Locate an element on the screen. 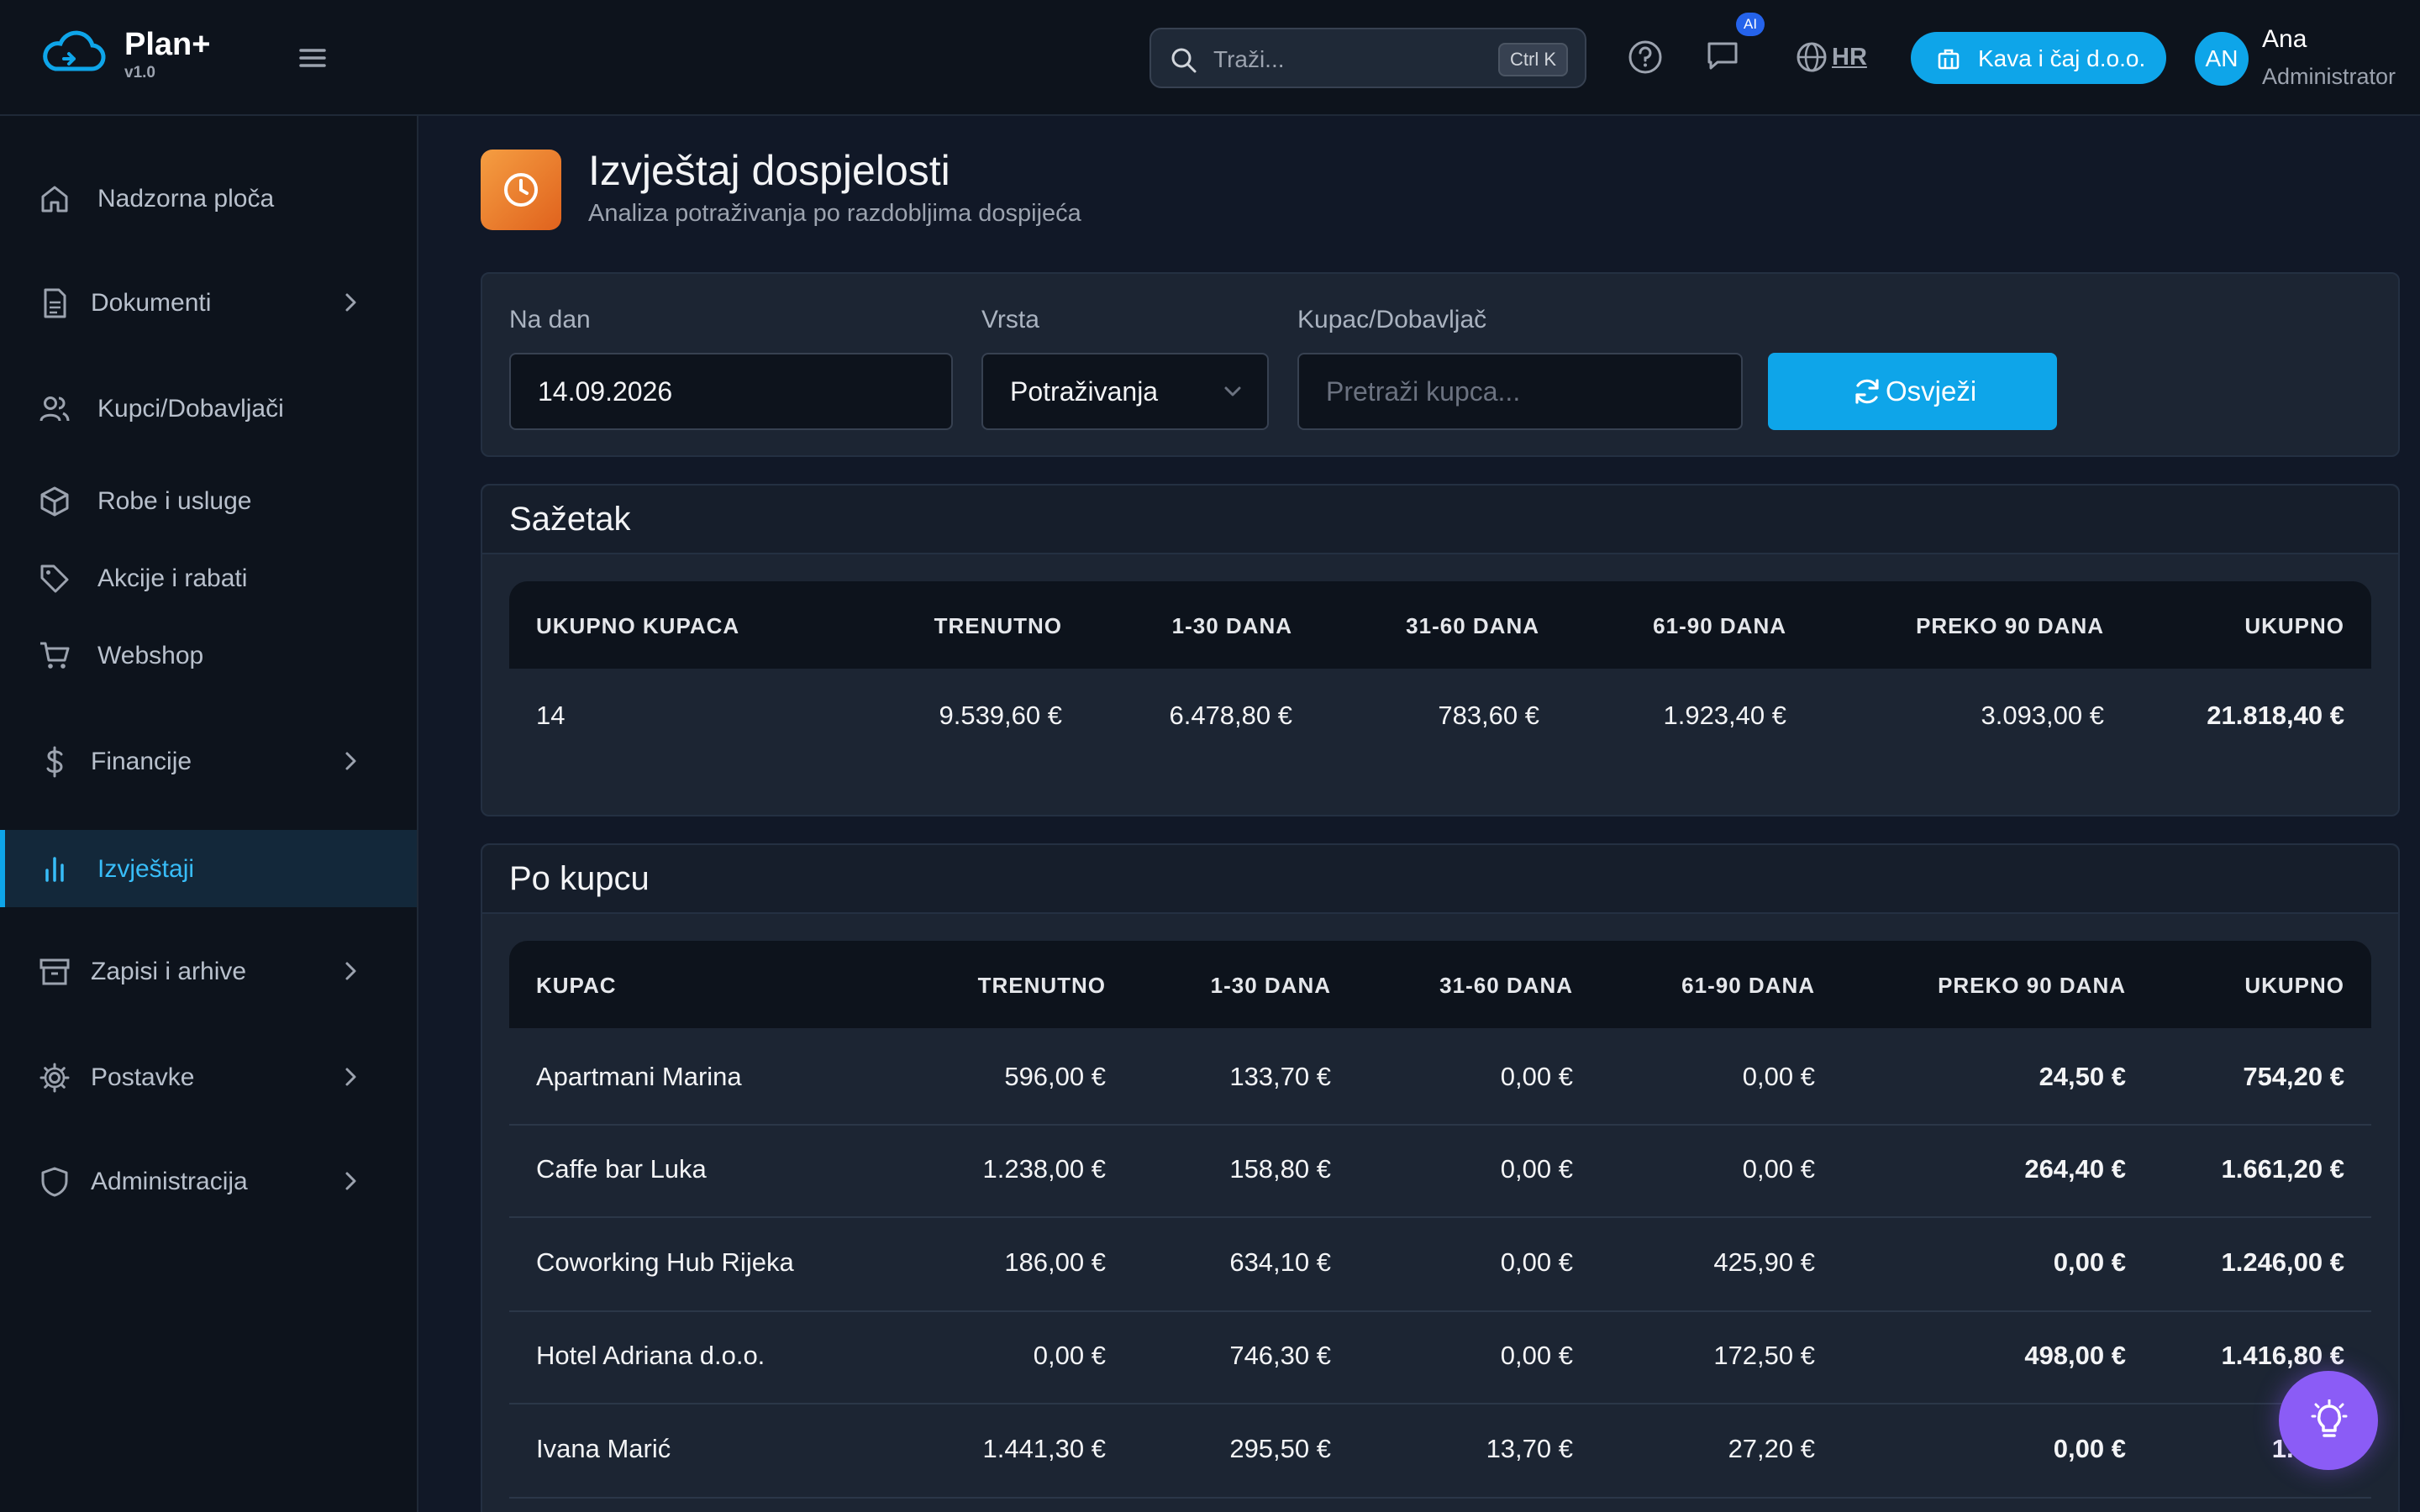 The image size is (2420, 1512). sidebar-item-label: Dokumenti is located at coordinates (151, 303).